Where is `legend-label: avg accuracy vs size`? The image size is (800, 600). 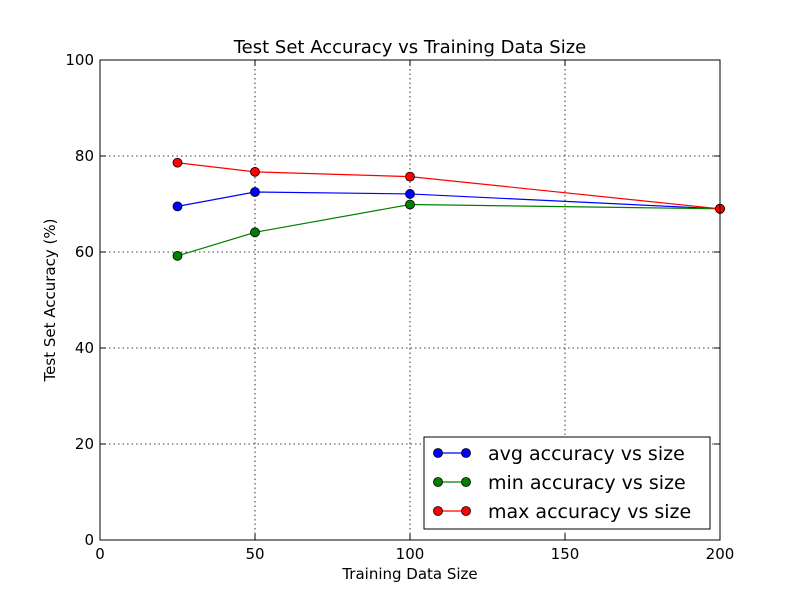
legend-label: avg accuracy vs size is located at coordinates (586, 454).